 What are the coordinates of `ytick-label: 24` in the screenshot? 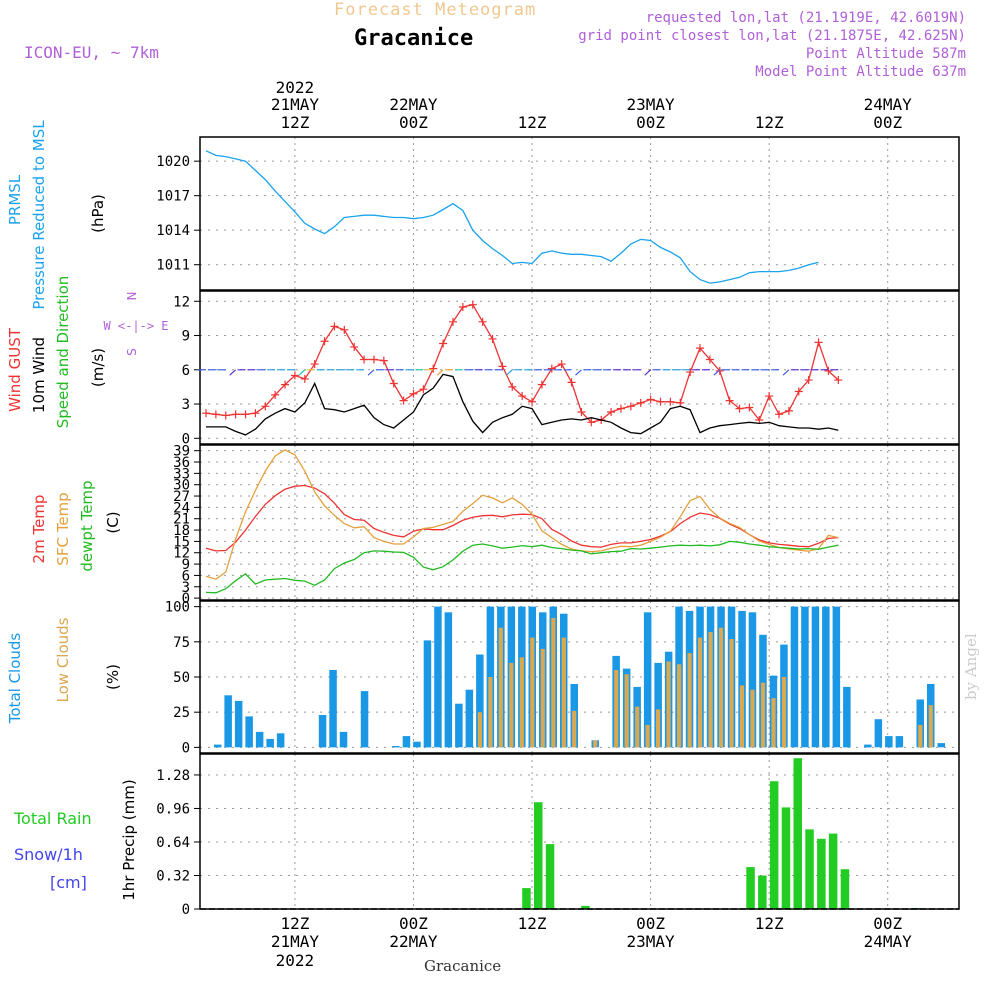 It's located at (181, 508).